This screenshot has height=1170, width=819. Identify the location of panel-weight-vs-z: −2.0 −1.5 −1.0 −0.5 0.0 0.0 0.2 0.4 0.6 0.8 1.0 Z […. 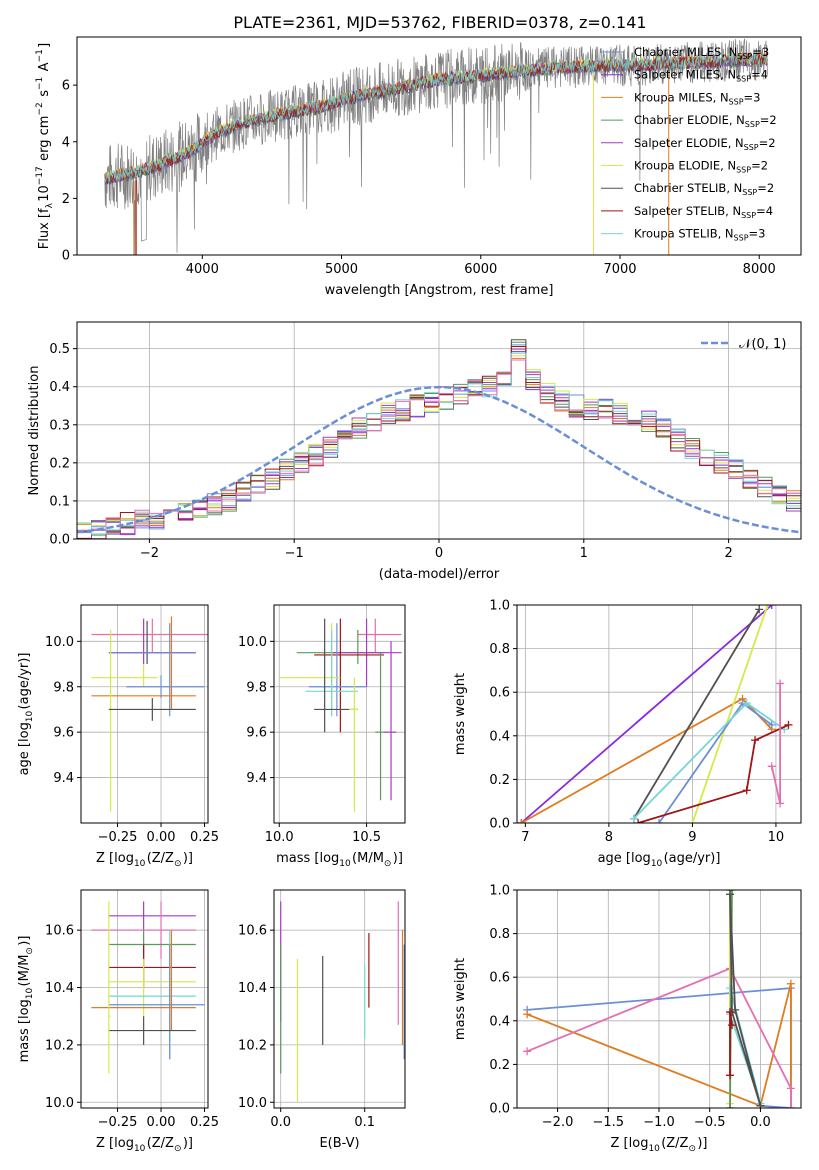
(627, 1019).